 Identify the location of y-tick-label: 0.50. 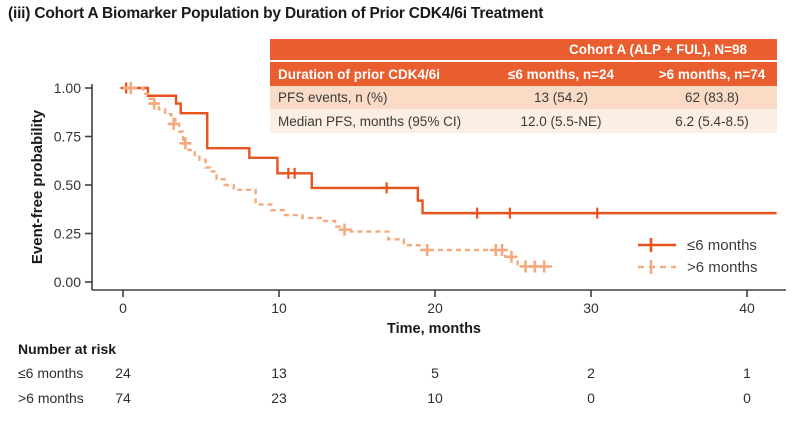
(67, 185).